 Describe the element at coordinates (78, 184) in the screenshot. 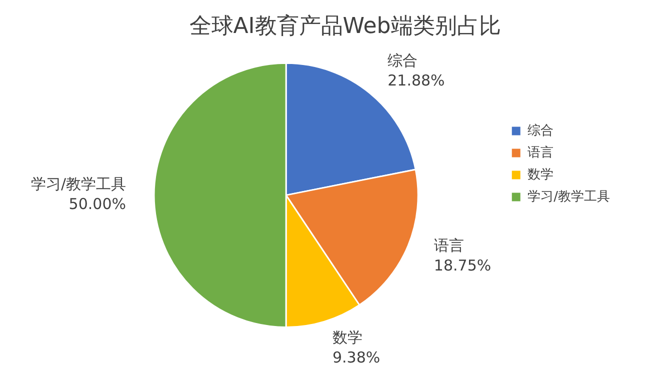

I see `slice-label: 学习/教学工具` at that location.